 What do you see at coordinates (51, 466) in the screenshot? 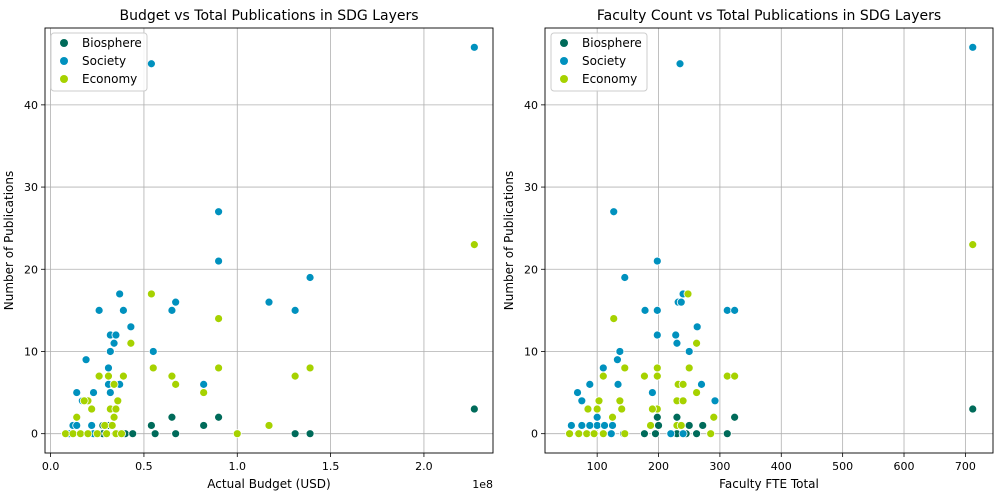
I see `x-tick-label: 0.0` at bounding box center [51, 466].